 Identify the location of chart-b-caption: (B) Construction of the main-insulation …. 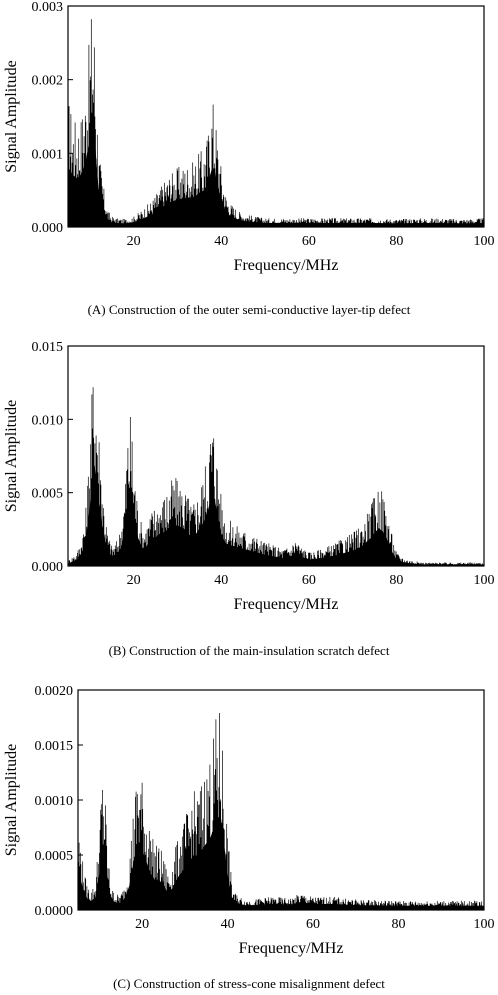
(249, 650).